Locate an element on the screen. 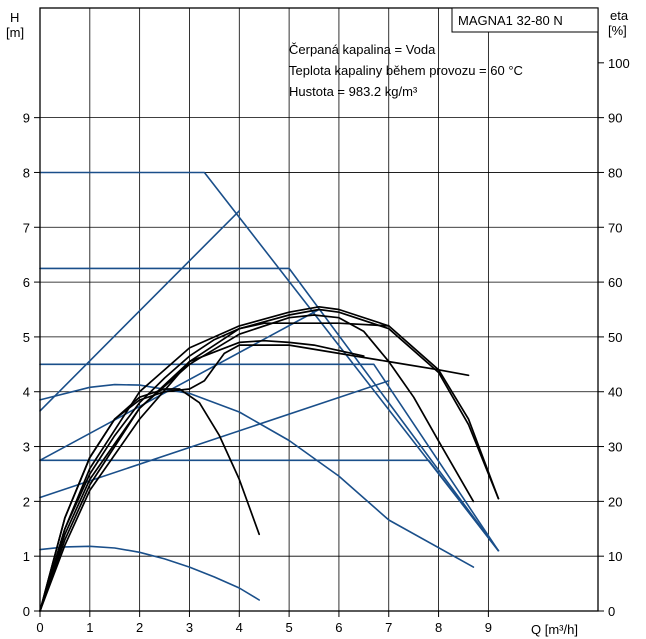 This screenshot has width=646, height=639. x-tick-label: 3 is located at coordinates (189, 627).